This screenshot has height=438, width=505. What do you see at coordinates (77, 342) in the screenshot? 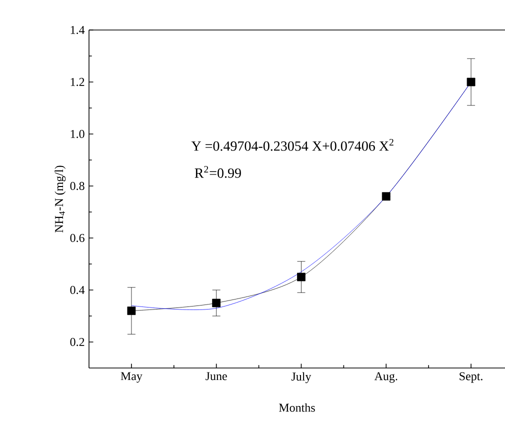
I see `y-tick-label: 0.2` at bounding box center [77, 342].